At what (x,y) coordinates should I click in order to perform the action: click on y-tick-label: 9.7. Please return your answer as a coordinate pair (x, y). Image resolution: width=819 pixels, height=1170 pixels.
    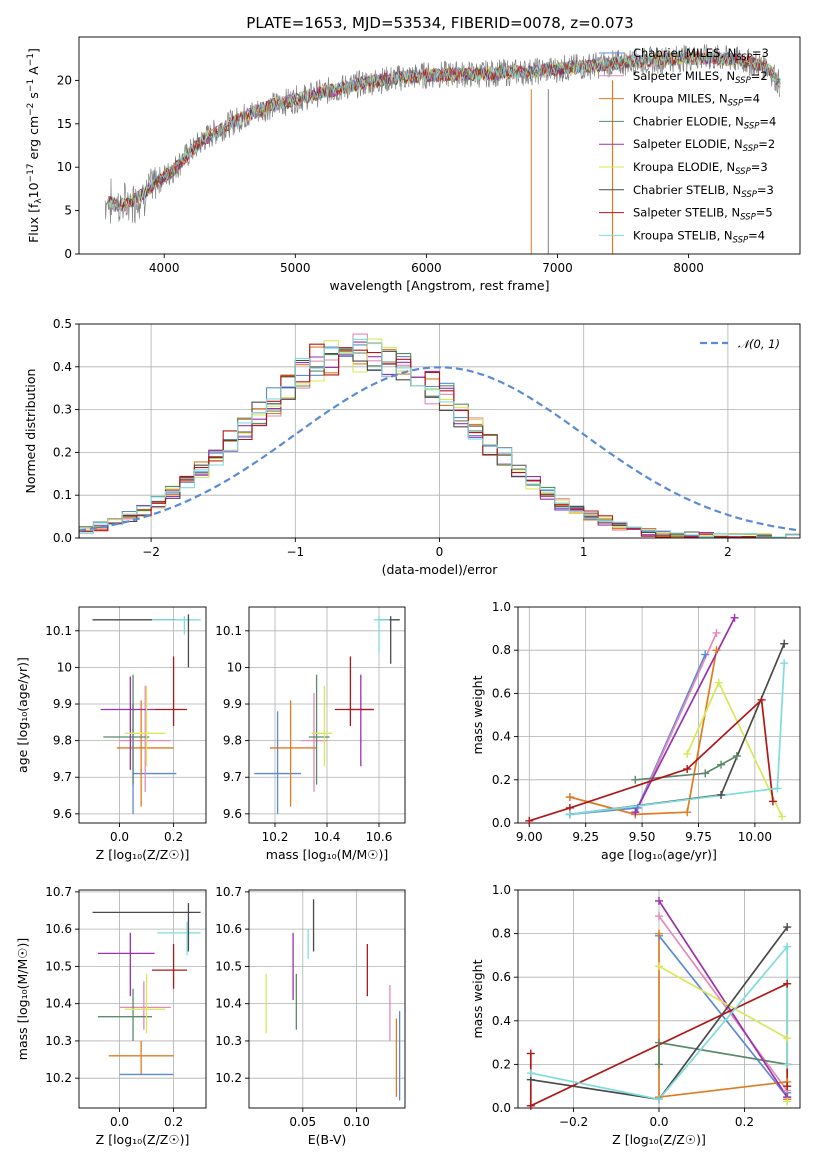
    Looking at the image, I should click on (62, 777).